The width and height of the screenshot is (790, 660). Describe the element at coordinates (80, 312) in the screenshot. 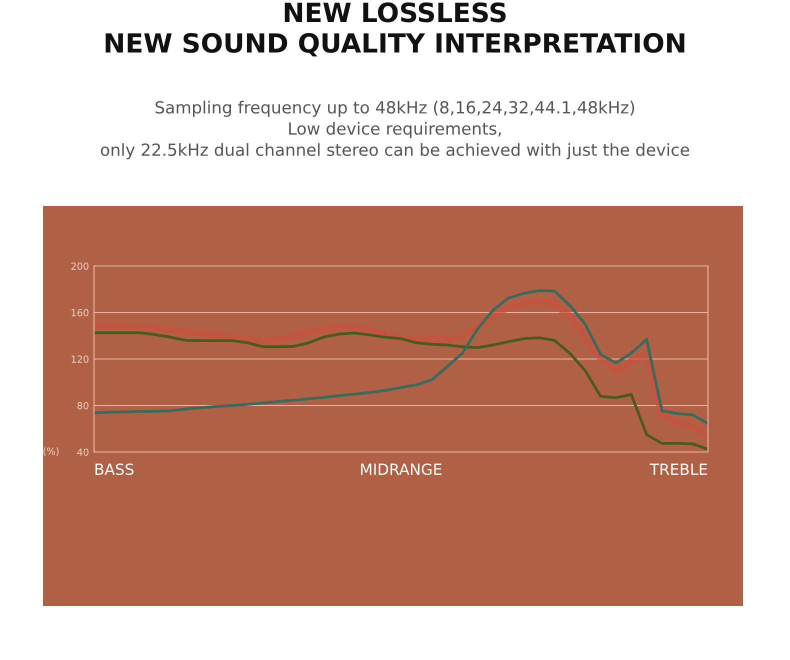

I see `y-tick-label: 160` at that location.